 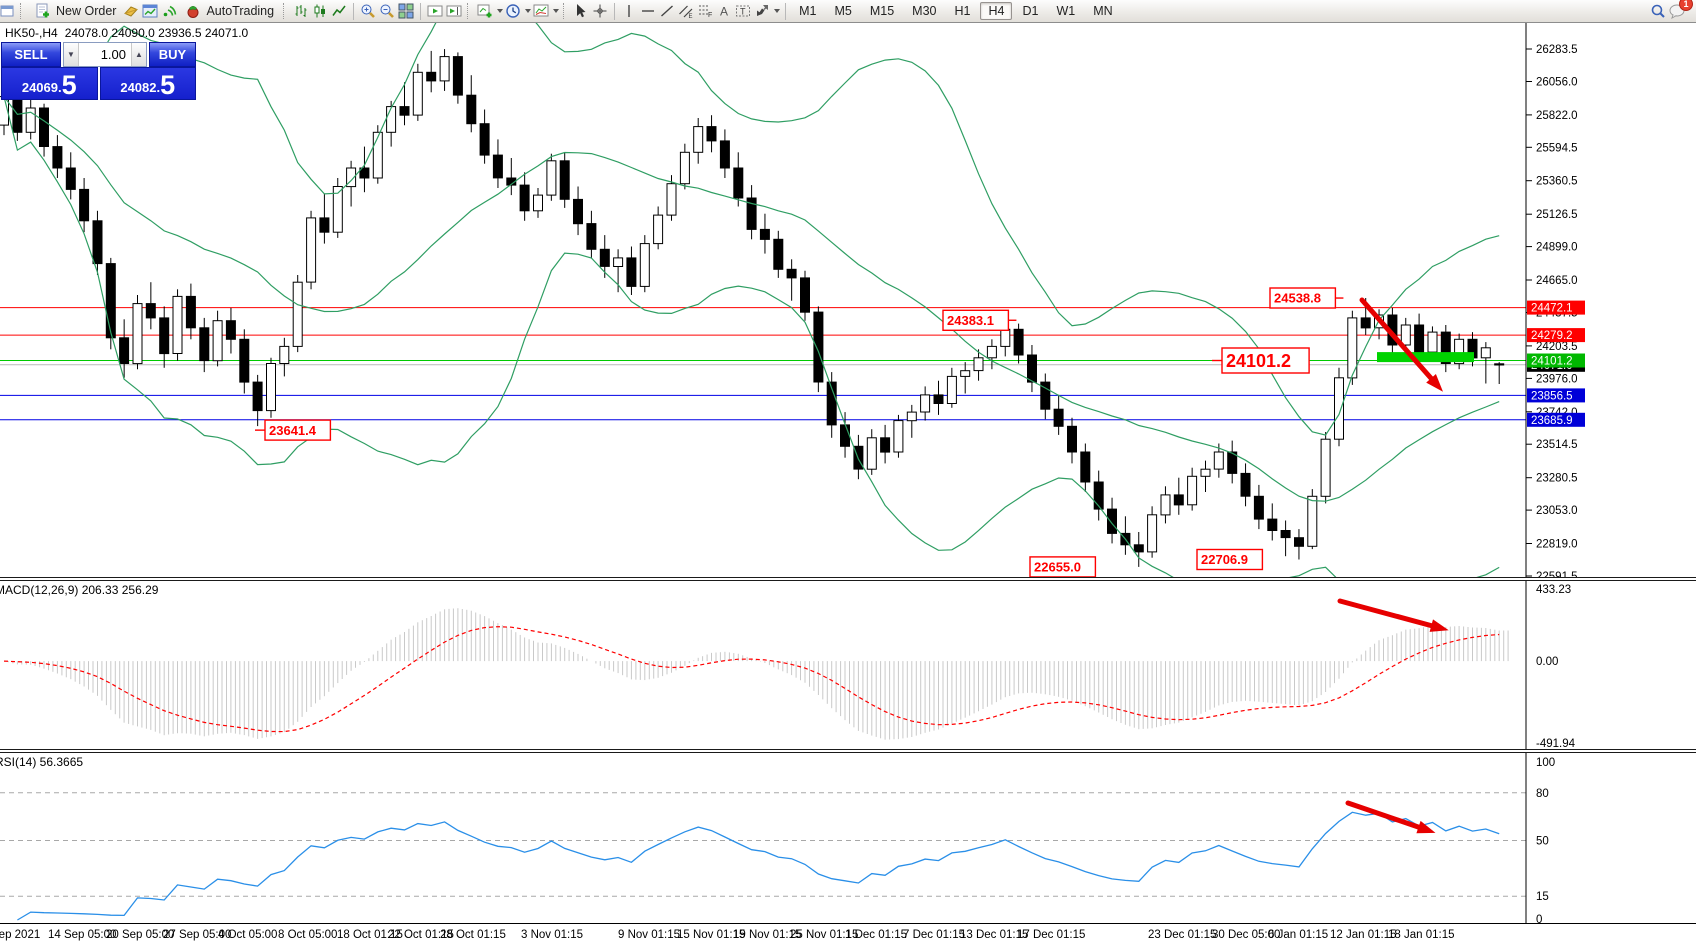 I want to click on price-annotation-22655.0: 22655.0, so click(x=1063, y=566).